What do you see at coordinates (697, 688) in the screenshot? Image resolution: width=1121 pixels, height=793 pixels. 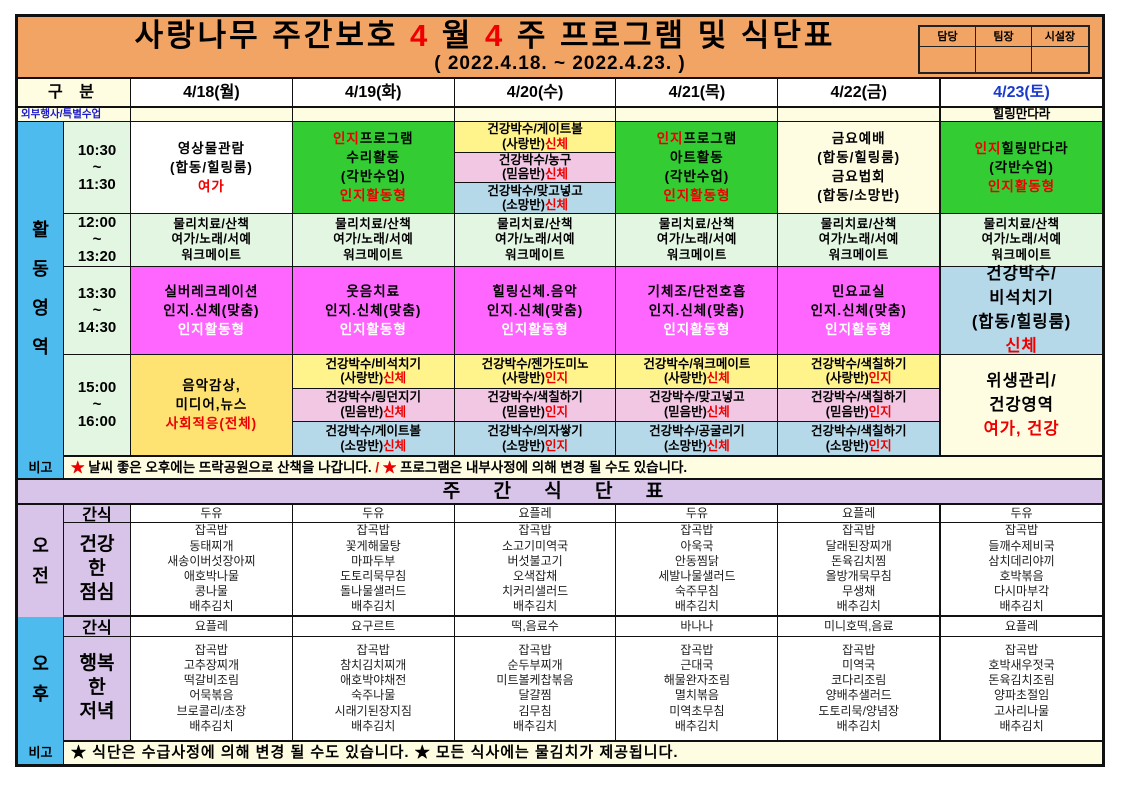 I see `dinner-menu-cell: 잡곡밥 근대국 해물완자조림 멸치볶음 미역초무침 배추김치` at bounding box center [697, 688].